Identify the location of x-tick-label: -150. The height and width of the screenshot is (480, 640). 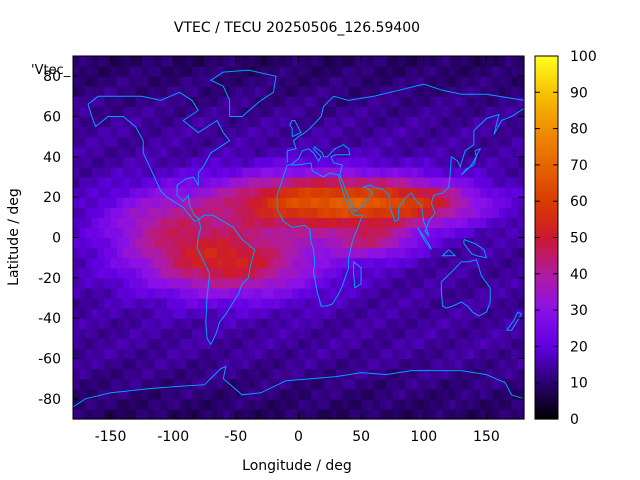
(111, 437).